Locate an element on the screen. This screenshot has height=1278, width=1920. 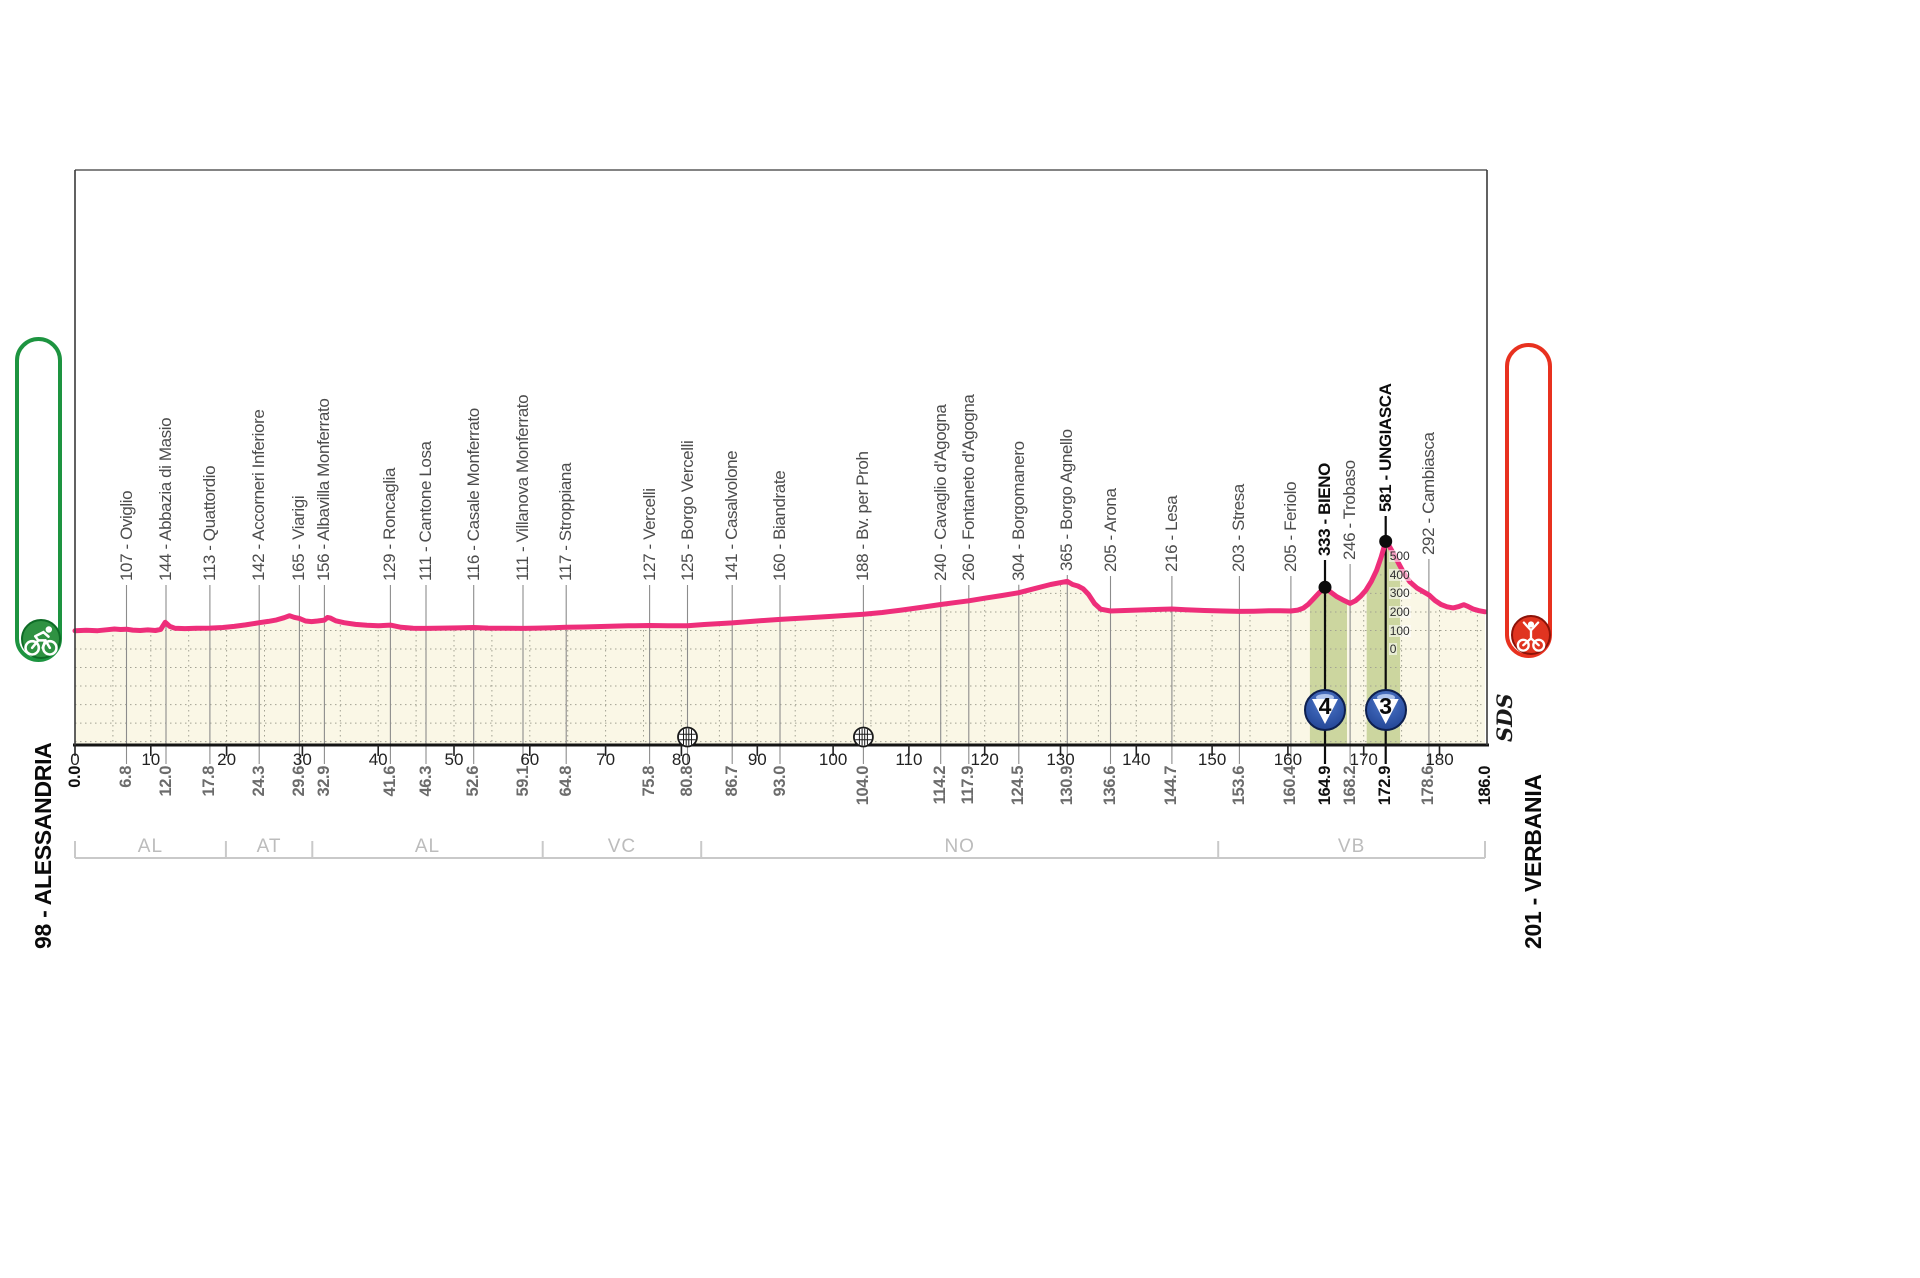
waypoint-label: 107 - Oviglio is located at coordinates (126, 535).